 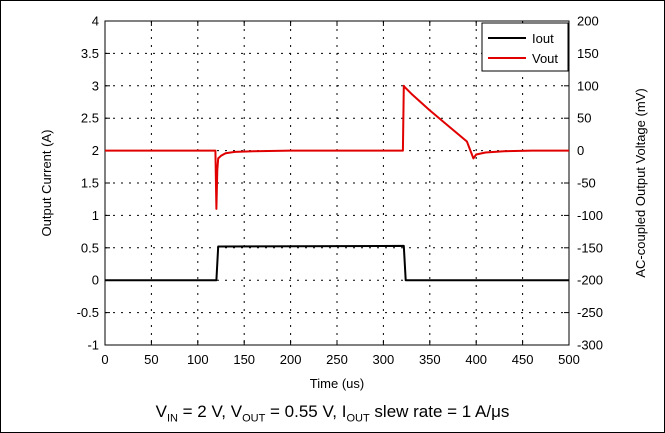 I want to click on caption-iout-sub: OUT, so click(x=358, y=418).